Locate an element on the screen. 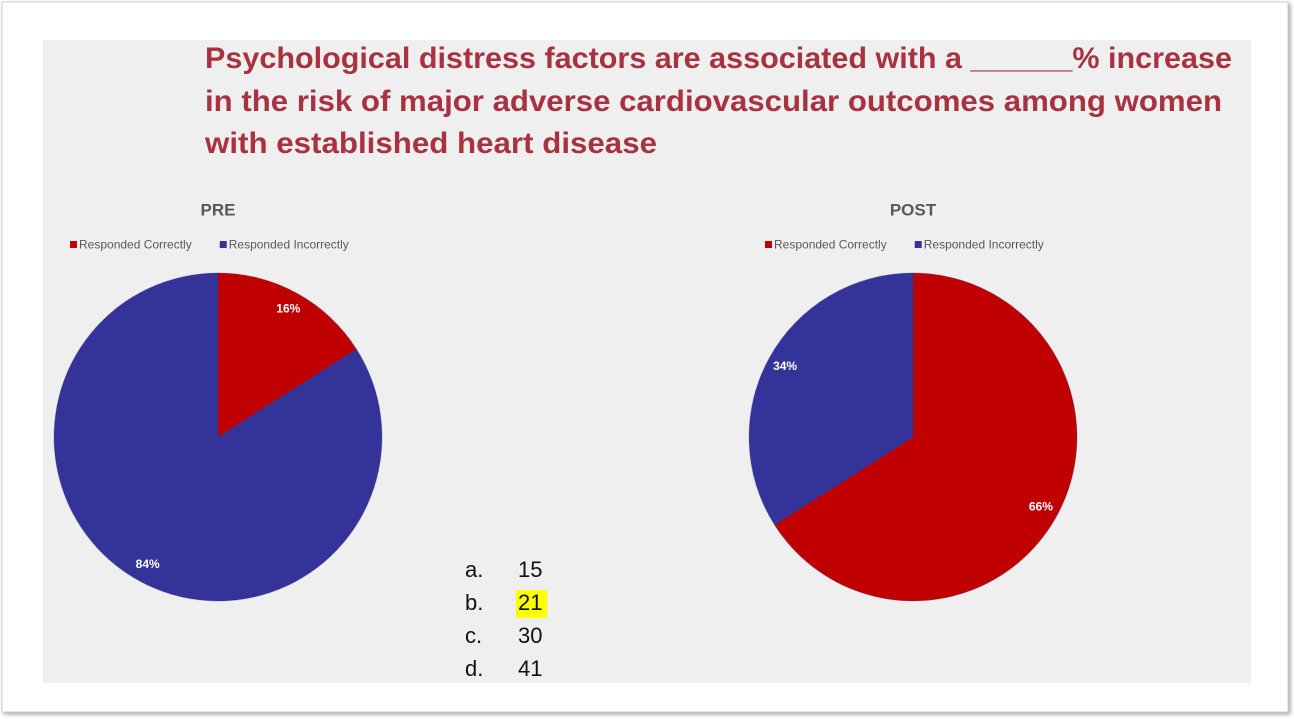 Image resolution: width=1294 pixels, height=719 pixels. option-letter: a. is located at coordinates (474, 569).